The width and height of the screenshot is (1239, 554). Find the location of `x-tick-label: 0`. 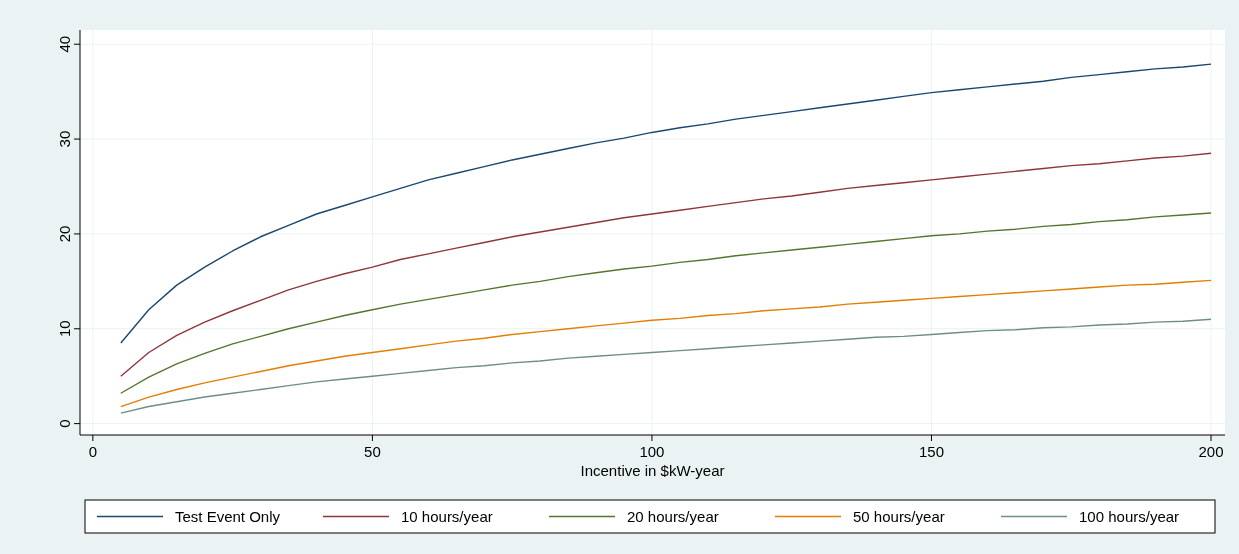

x-tick-label: 0 is located at coordinates (93, 451).